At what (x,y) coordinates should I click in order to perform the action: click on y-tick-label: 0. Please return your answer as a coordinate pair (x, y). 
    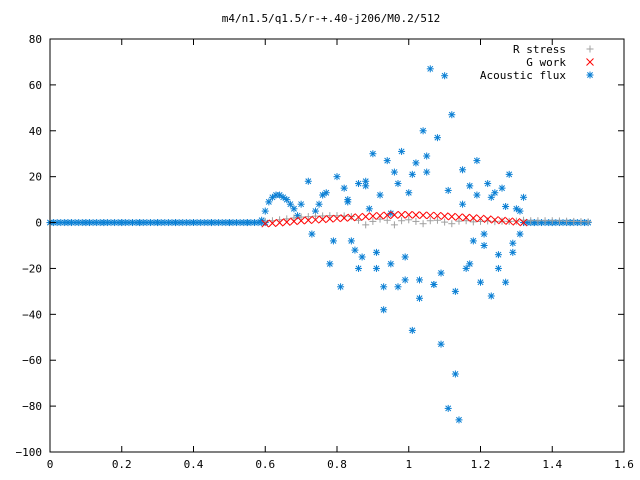
    Looking at the image, I should click on (38, 223).